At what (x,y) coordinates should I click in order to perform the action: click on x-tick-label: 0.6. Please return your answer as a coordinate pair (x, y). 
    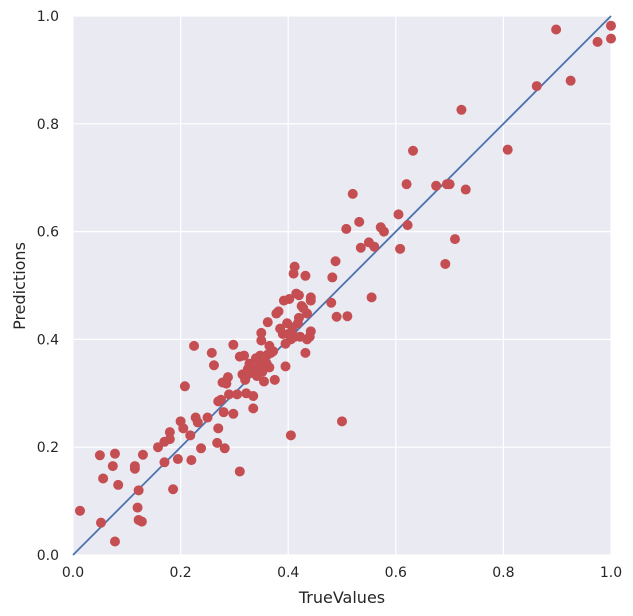
    Looking at the image, I should click on (396, 573).